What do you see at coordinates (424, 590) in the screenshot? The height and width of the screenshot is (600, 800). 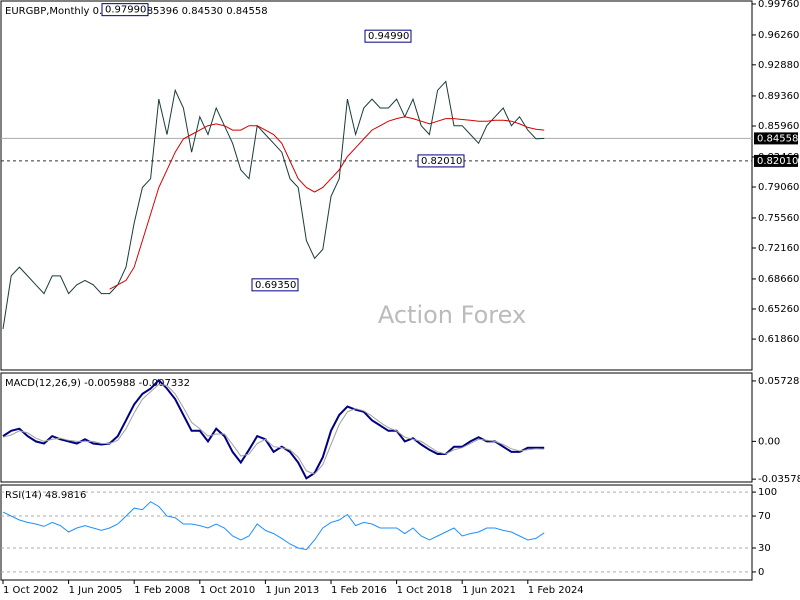 I see `x-tick-label: 1 Oct 2018` at bounding box center [424, 590].